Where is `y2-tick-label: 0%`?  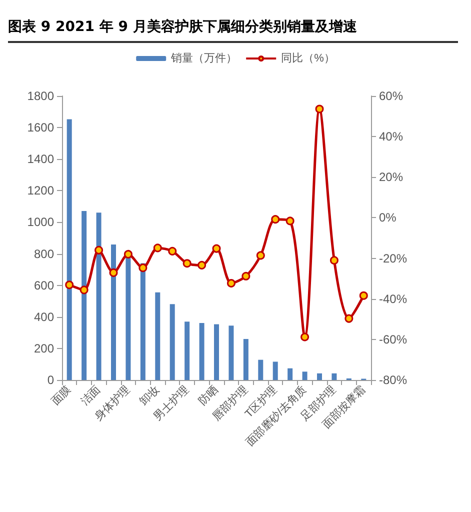 y2-tick-label: 0% is located at coordinates (388, 217).